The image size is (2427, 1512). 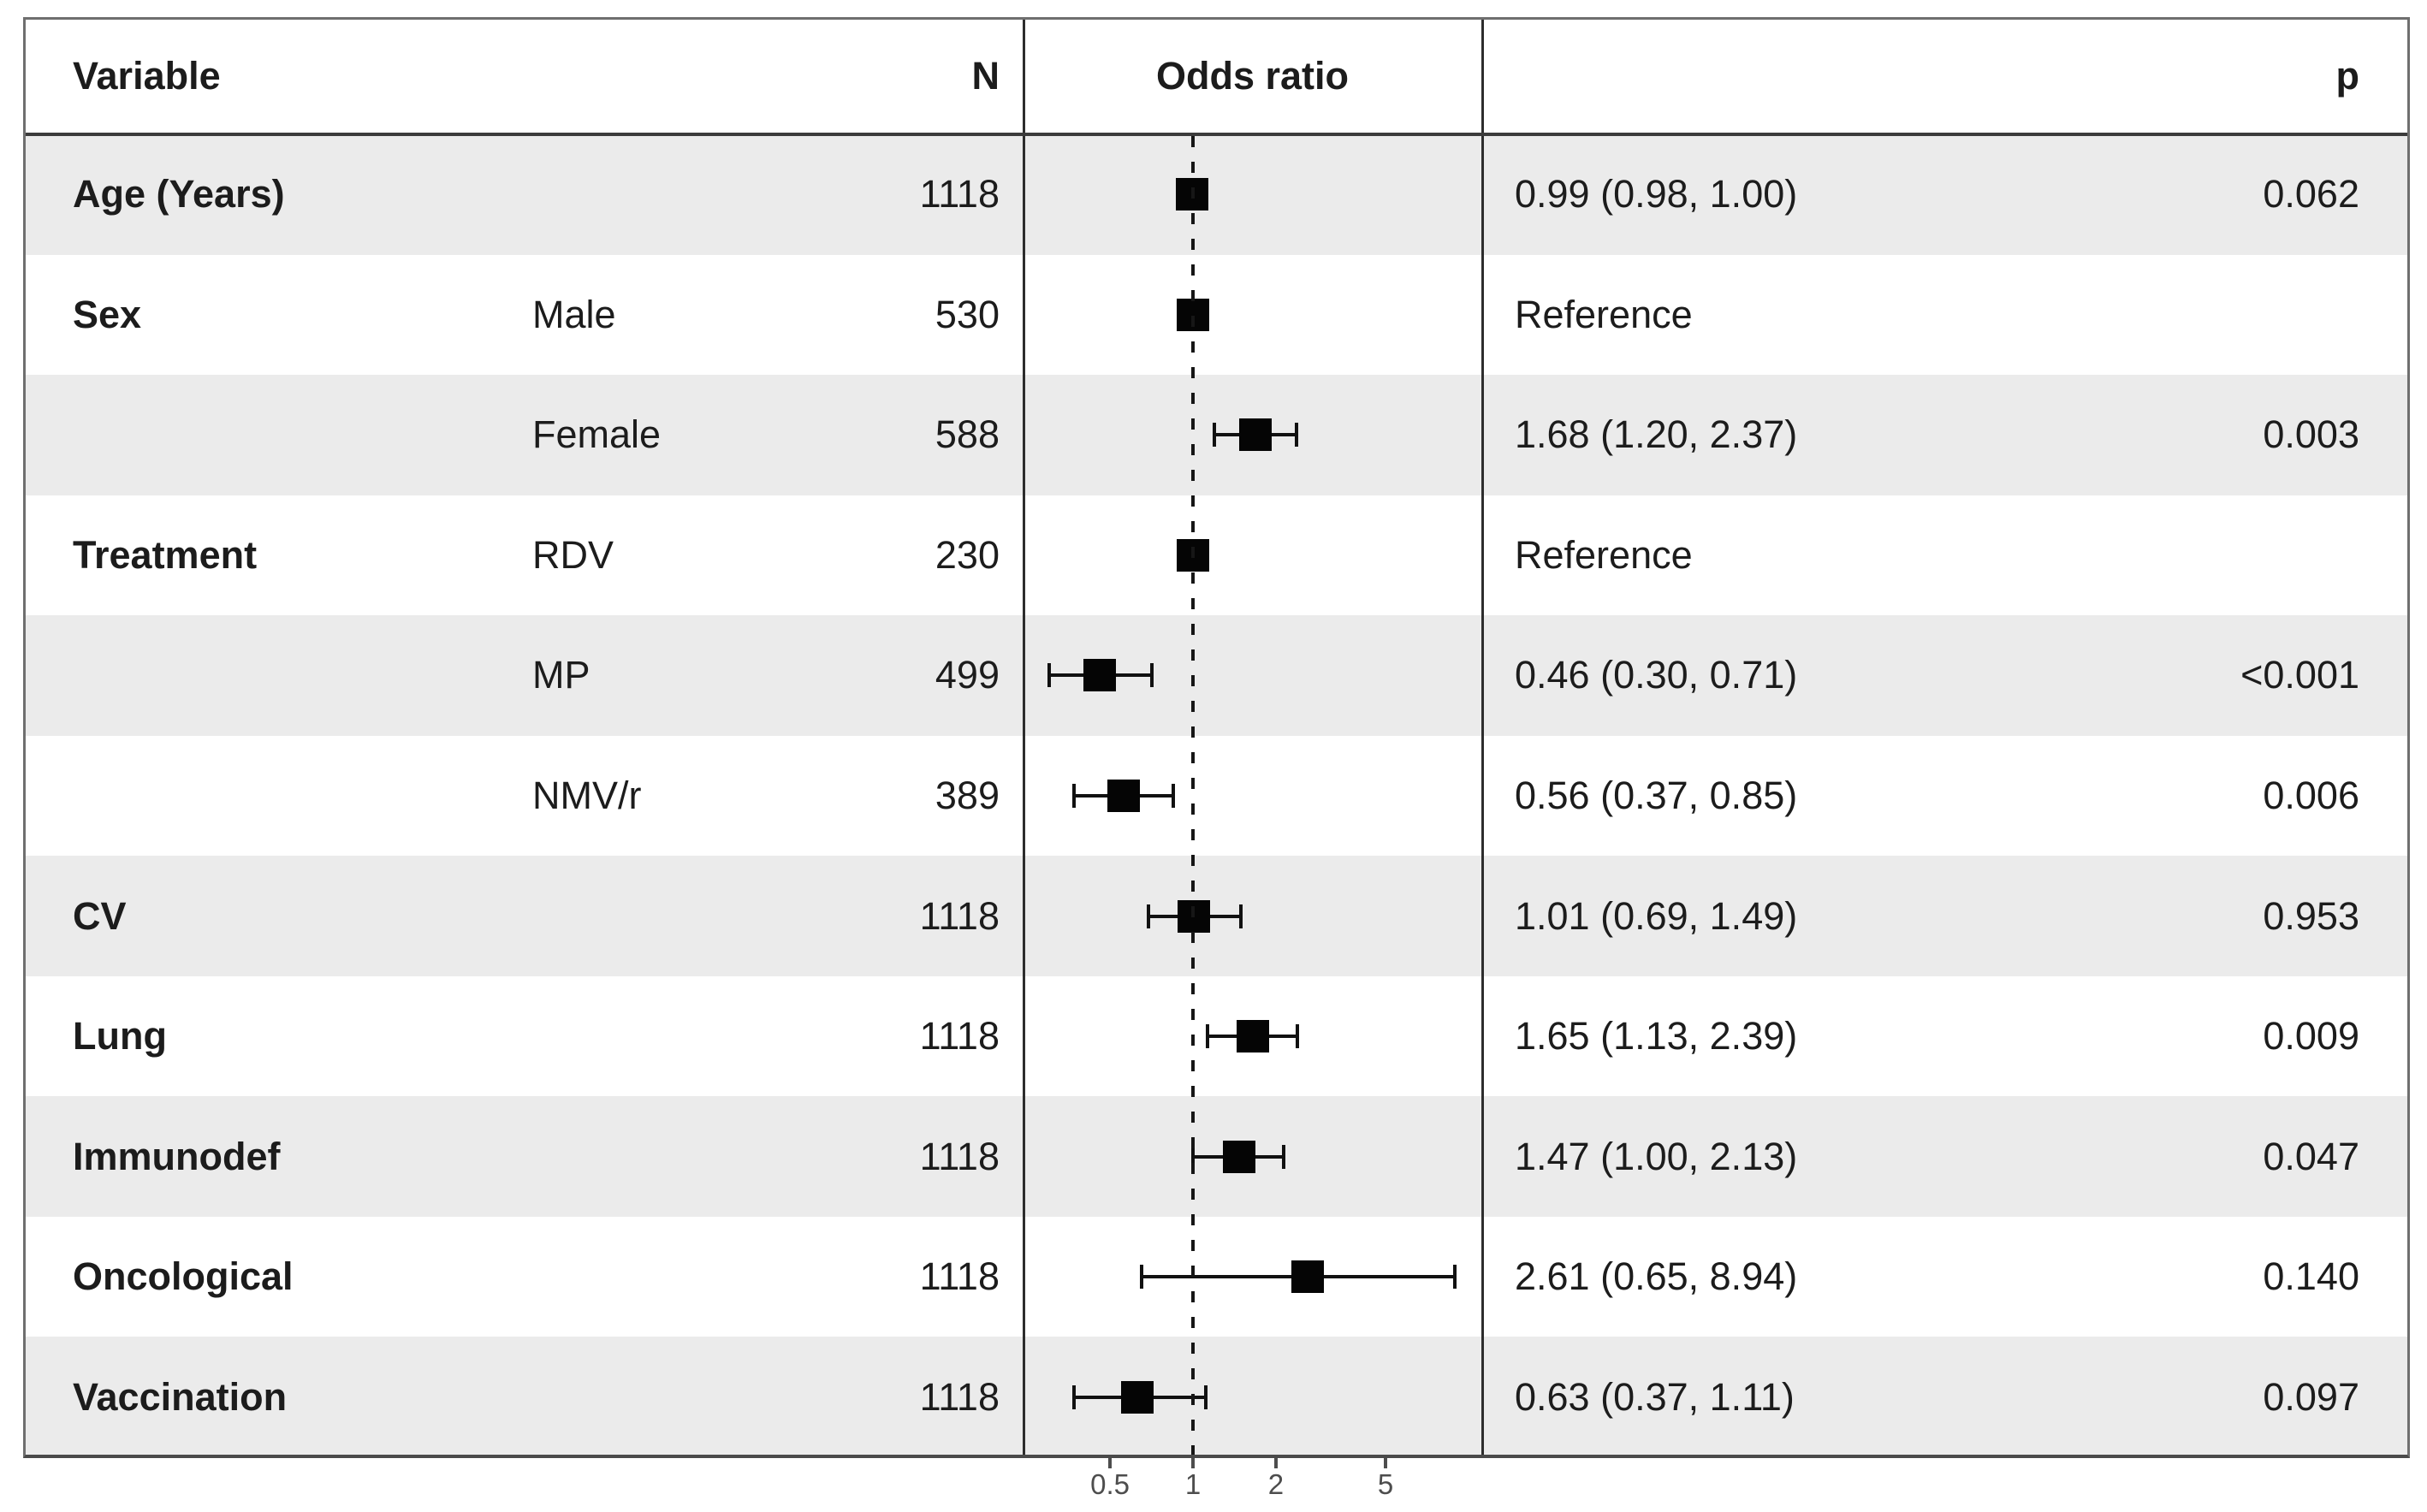 What do you see at coordinates (177, 1156) in the screenshot?
I see `row-variable-label: Immunodef` at bounding box center [177, 1156].